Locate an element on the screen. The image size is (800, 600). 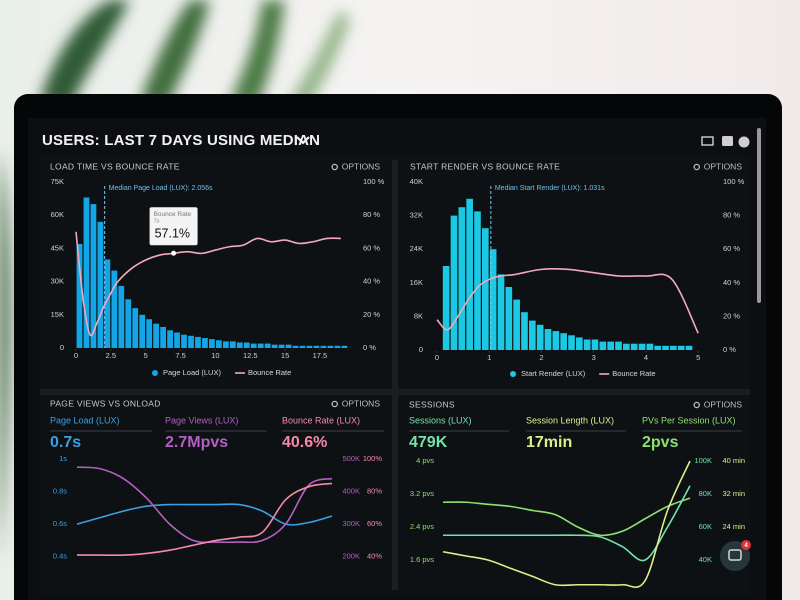
y2-tick-label: 500K is located at coordinates (351, 458).